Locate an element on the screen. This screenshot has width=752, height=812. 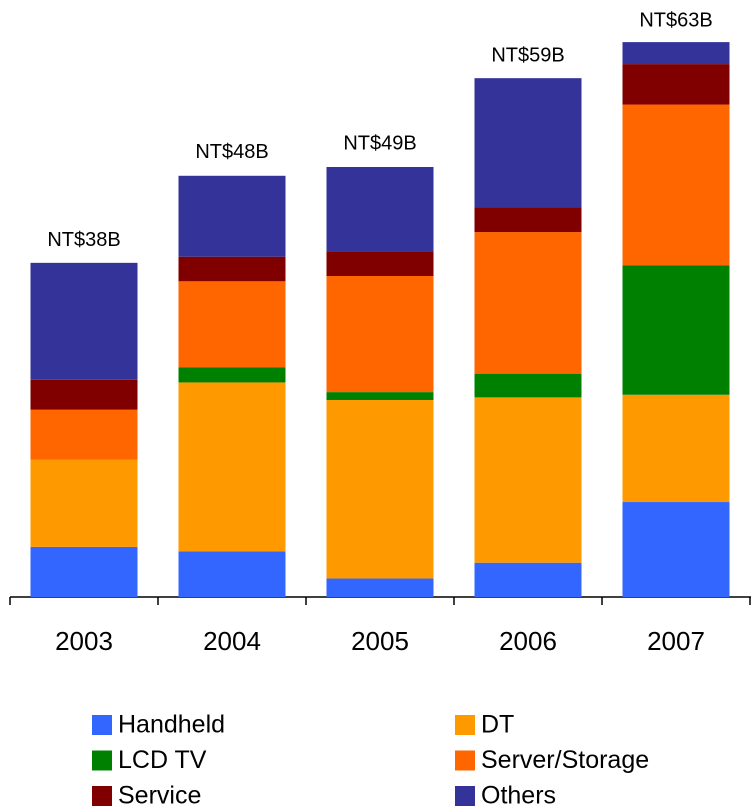
legend-label: LCD TV is located at coordinates (162, 760).